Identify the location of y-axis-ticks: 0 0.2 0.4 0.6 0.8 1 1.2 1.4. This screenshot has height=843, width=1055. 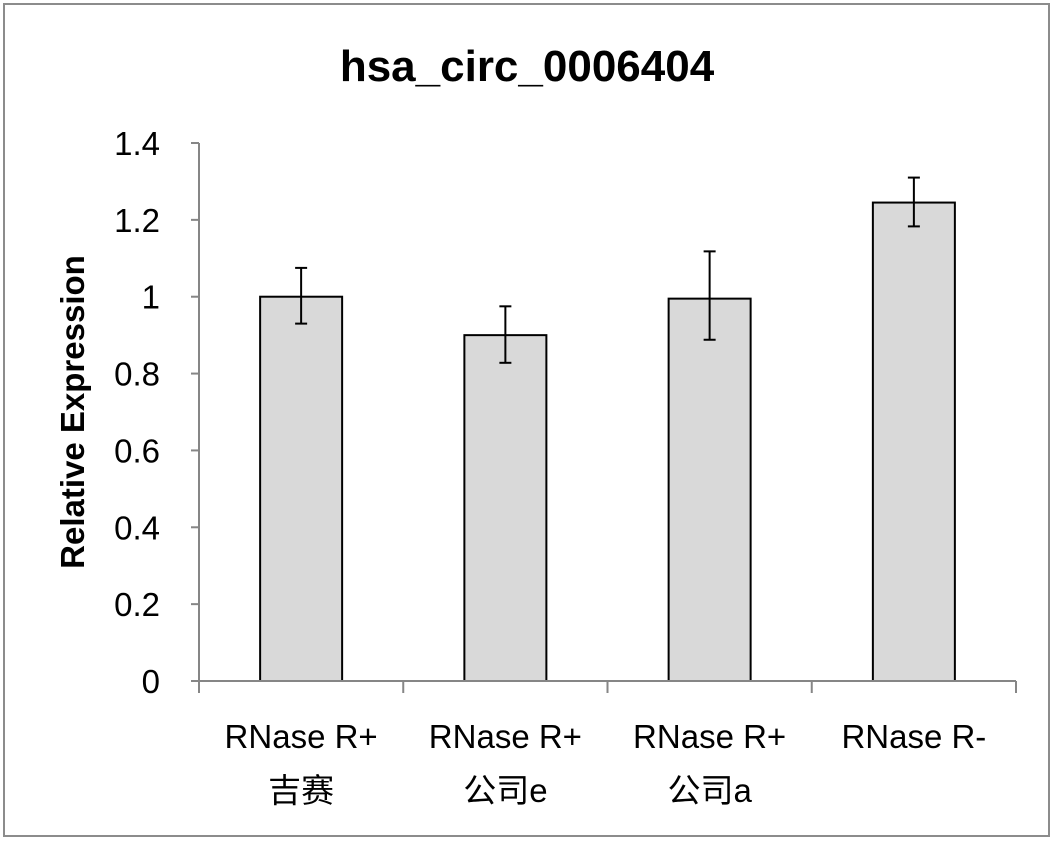
(156, 412).